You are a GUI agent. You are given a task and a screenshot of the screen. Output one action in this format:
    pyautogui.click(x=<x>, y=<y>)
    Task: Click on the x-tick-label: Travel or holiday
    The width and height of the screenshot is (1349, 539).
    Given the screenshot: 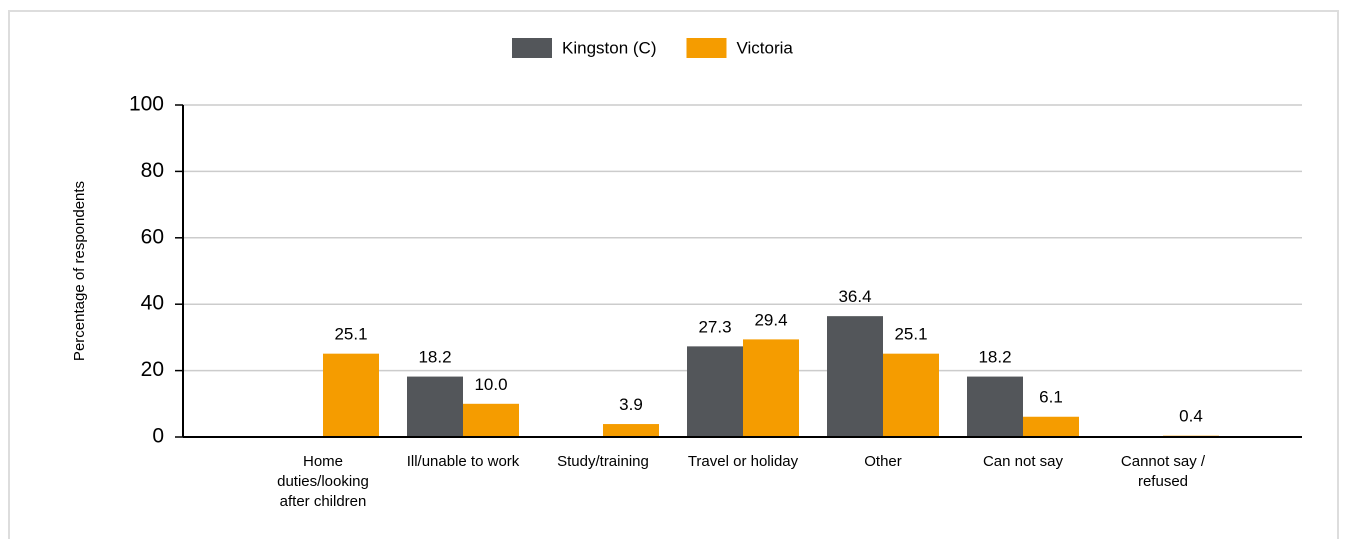 What is the action you would take?
    pyautogui.click(x=743, y=461)
    